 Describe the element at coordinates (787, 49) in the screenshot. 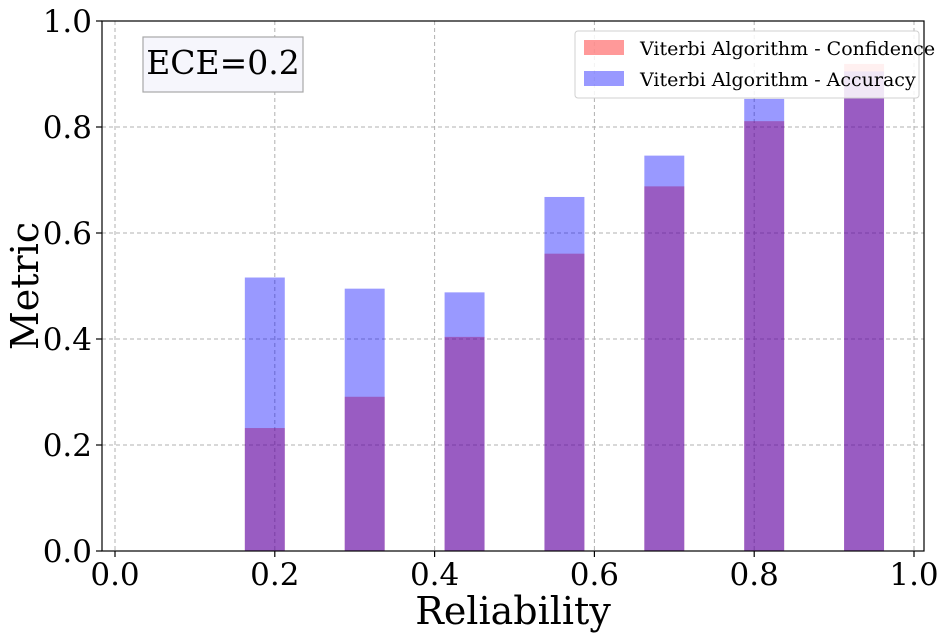

I see `legend-label-confidence: Viterbi Algorithm - Confidence` at that location.